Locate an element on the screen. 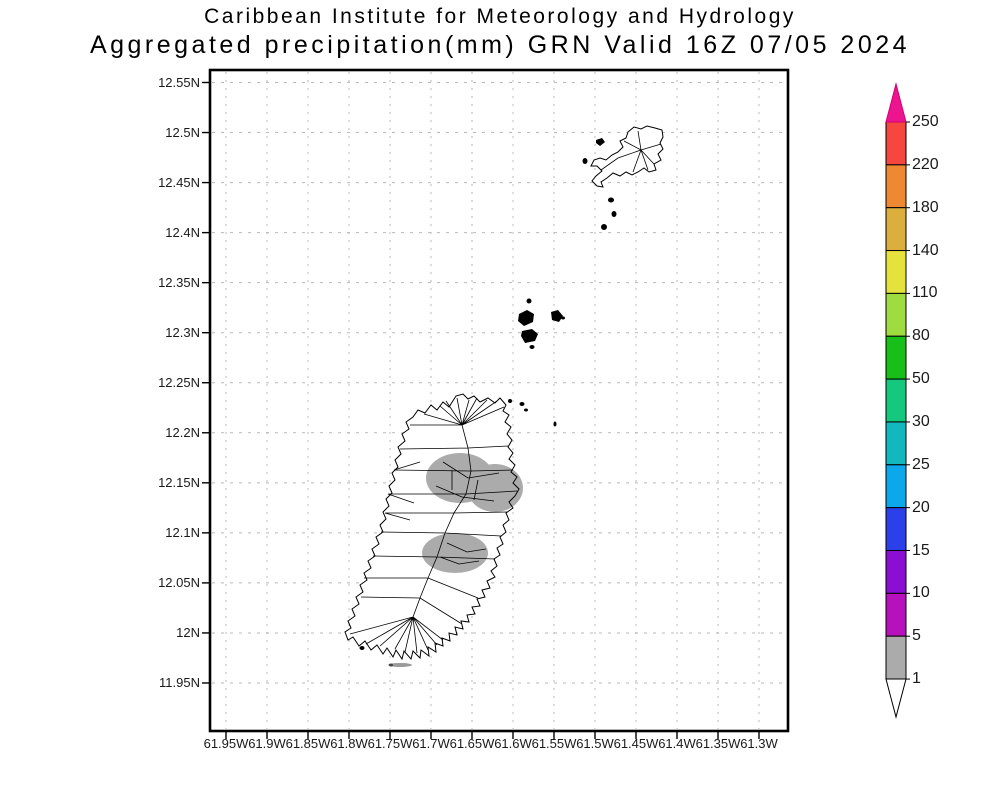  colorbar-tick-label: 250 is located at coordinates (925, 121).